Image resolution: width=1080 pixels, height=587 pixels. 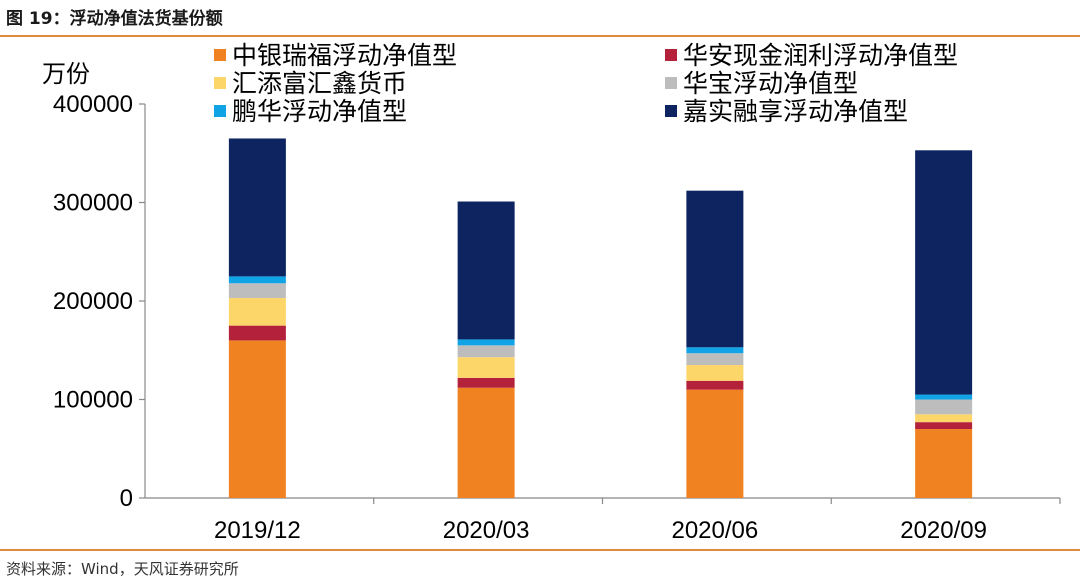 What do you see at coordinates (320, 111) in the screenshot?
I see `legend-label: 鹏华浮动净值型` at bounding box center [320, 111].